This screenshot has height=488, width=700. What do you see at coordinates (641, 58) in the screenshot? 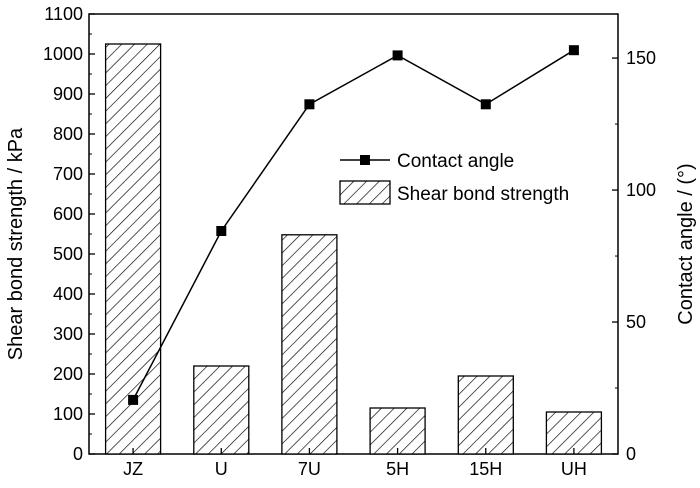
I see `y-tick-label-right: 150` at bounding box center [641, 58].